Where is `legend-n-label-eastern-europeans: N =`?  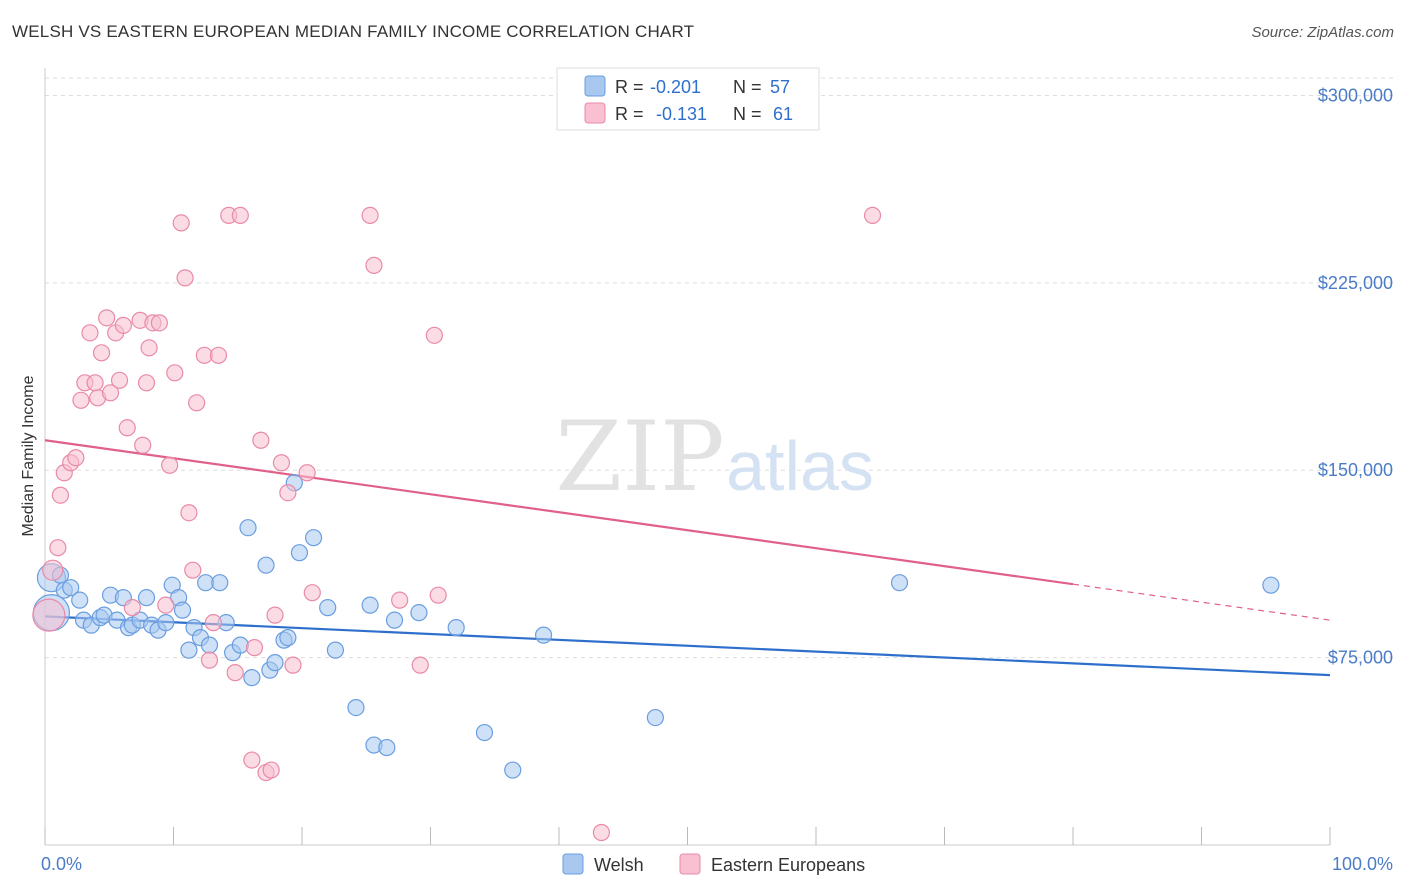 legend-n-label-eastern-europeans: N = is located at coordinates (747, 114).